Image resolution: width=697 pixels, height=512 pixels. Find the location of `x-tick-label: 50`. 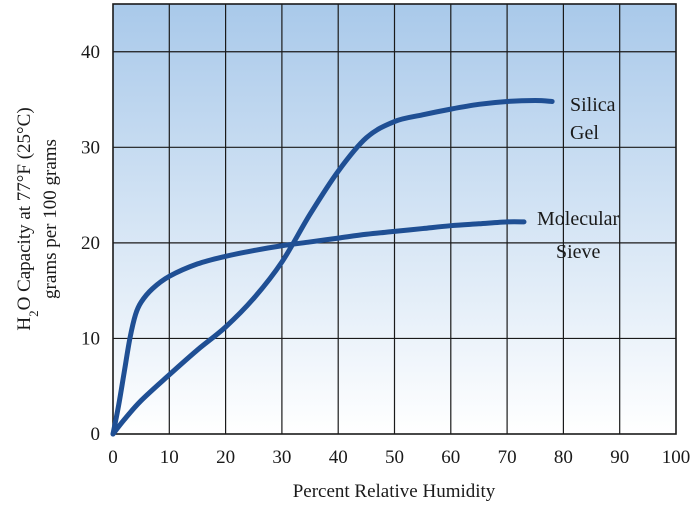

x-tick-label: 50 is located at coordinates (394, 457).